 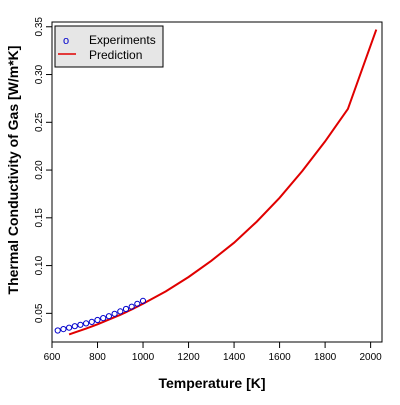 What do you see at coordinates (213, 352) in the screenshot?
I see `x-axis: 600 800 1000 1200 1400 1600 1800 2000` at bounding box center [213, 352].